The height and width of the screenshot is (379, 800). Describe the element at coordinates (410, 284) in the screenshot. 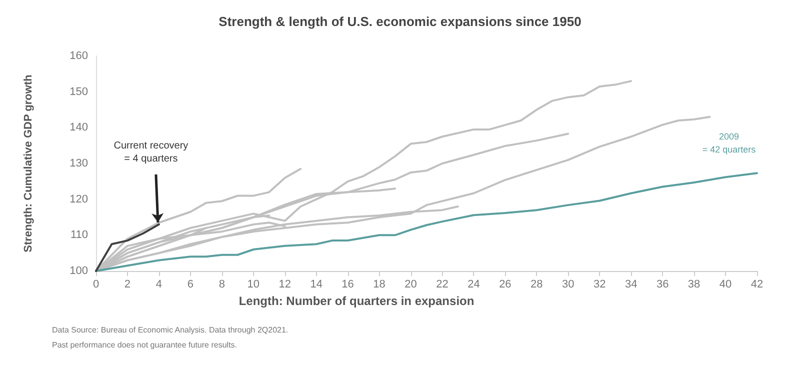

I see `x-tick-label: 20` at that location.